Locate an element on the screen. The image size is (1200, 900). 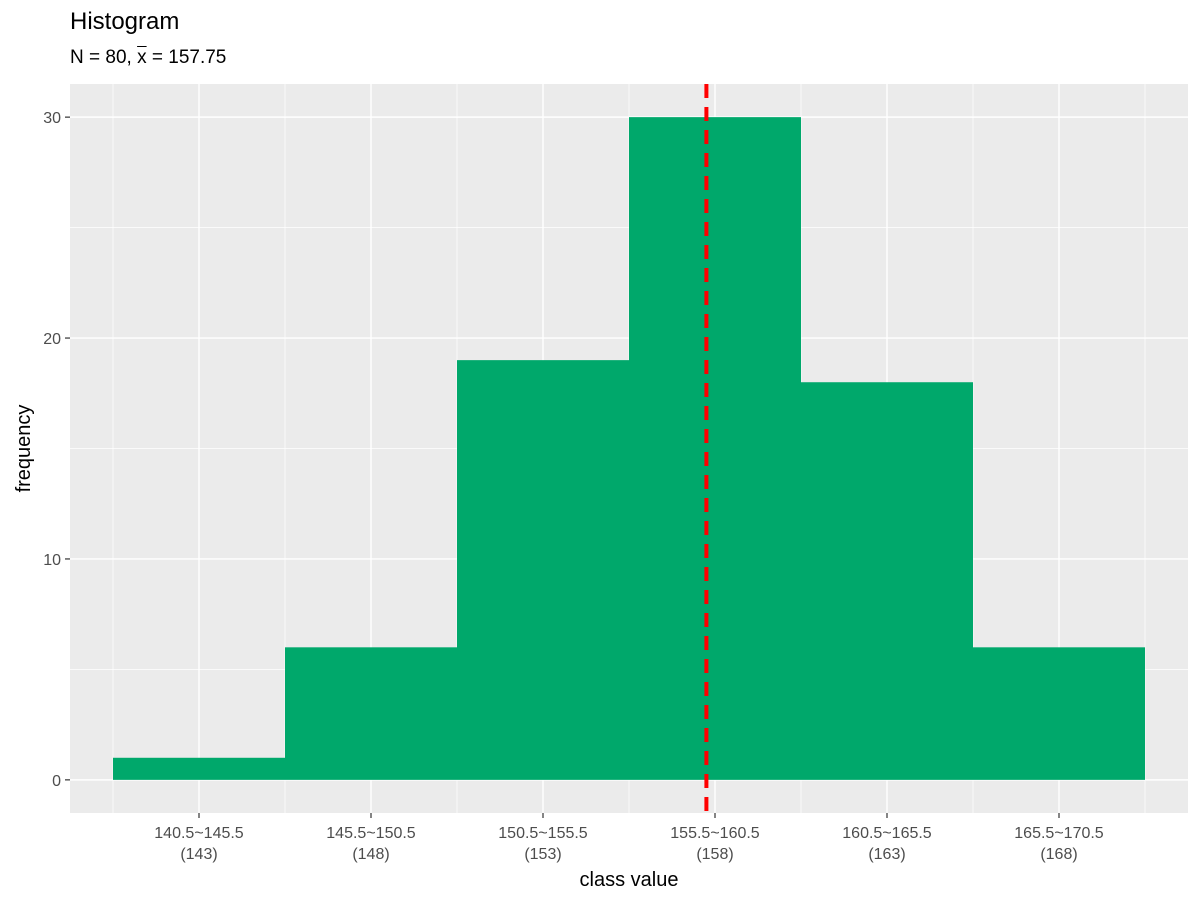
x-tick-label-class-value: (168) is located at coordinates (1058, 854).